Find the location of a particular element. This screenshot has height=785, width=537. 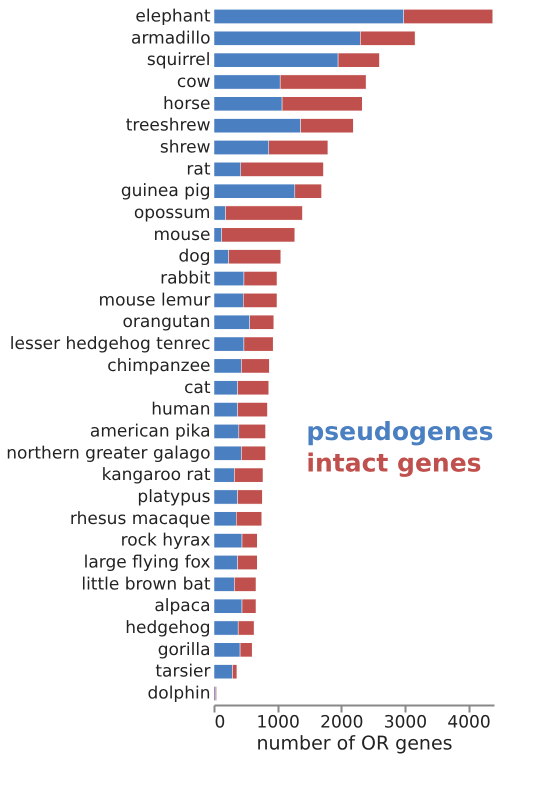

y-tick-label: kangaroo rat is located at coordinates (156, 475).